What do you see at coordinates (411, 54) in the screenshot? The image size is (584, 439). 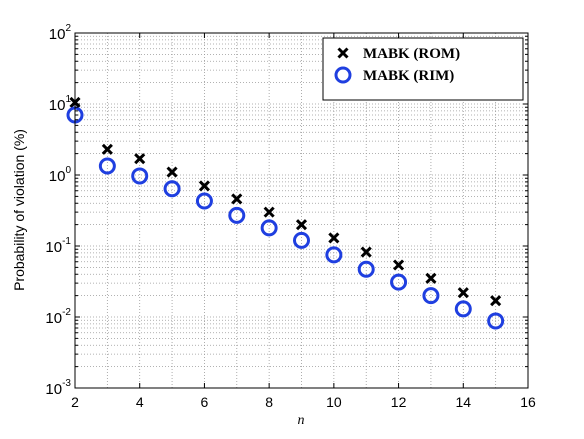 I see `legend-label: MABK (ROM)` at bounding box center [411, 54].